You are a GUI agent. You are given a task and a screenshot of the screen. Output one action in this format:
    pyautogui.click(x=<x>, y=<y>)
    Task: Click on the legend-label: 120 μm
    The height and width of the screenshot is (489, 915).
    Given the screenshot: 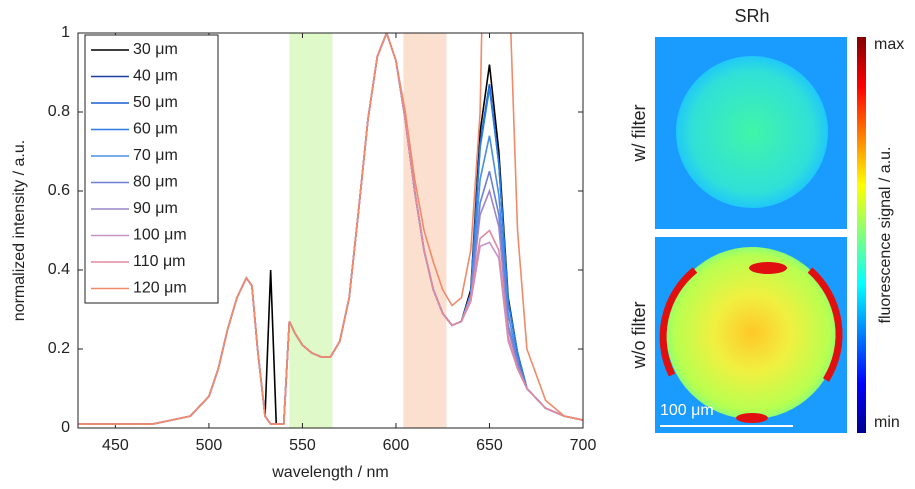 What is the action you would take?
    pyautogui.click(x=160, y=288)
    